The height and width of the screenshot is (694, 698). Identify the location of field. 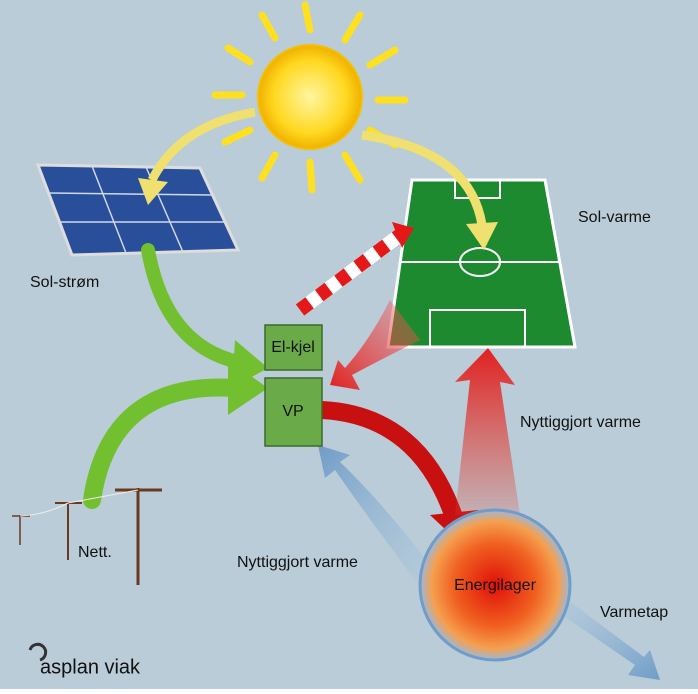
(481, 263).